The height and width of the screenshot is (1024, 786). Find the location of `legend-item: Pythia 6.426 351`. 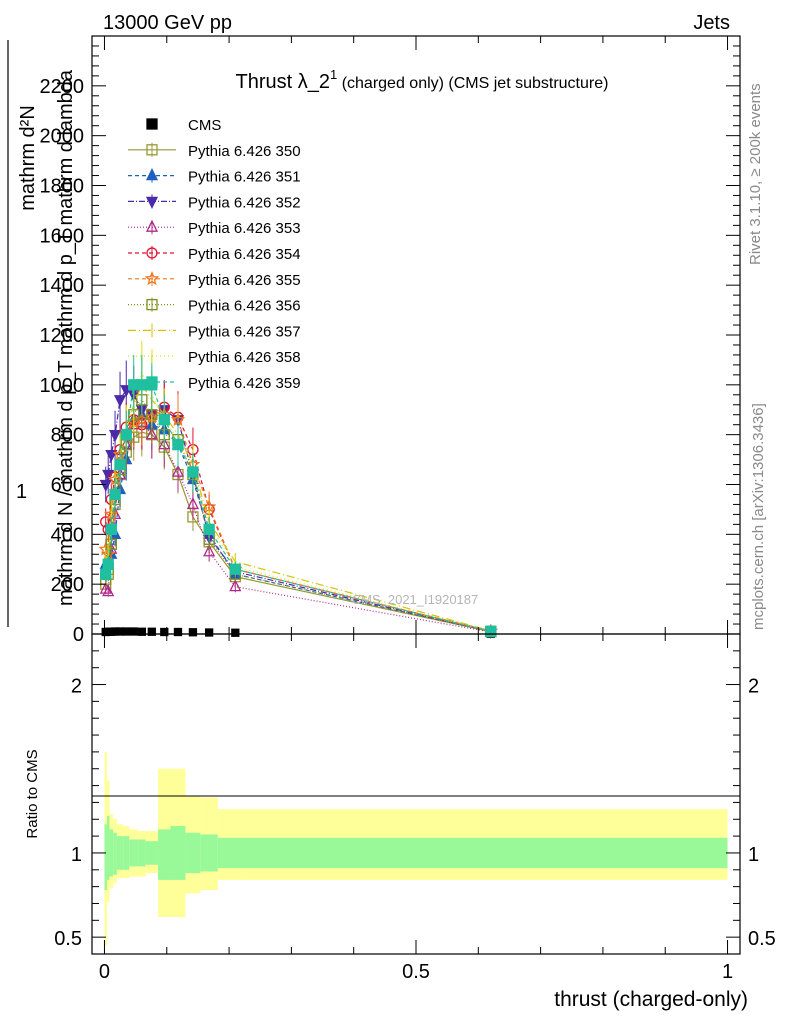

legend-item: Pythia 6.426 351 is located at coordinates (214, 177).